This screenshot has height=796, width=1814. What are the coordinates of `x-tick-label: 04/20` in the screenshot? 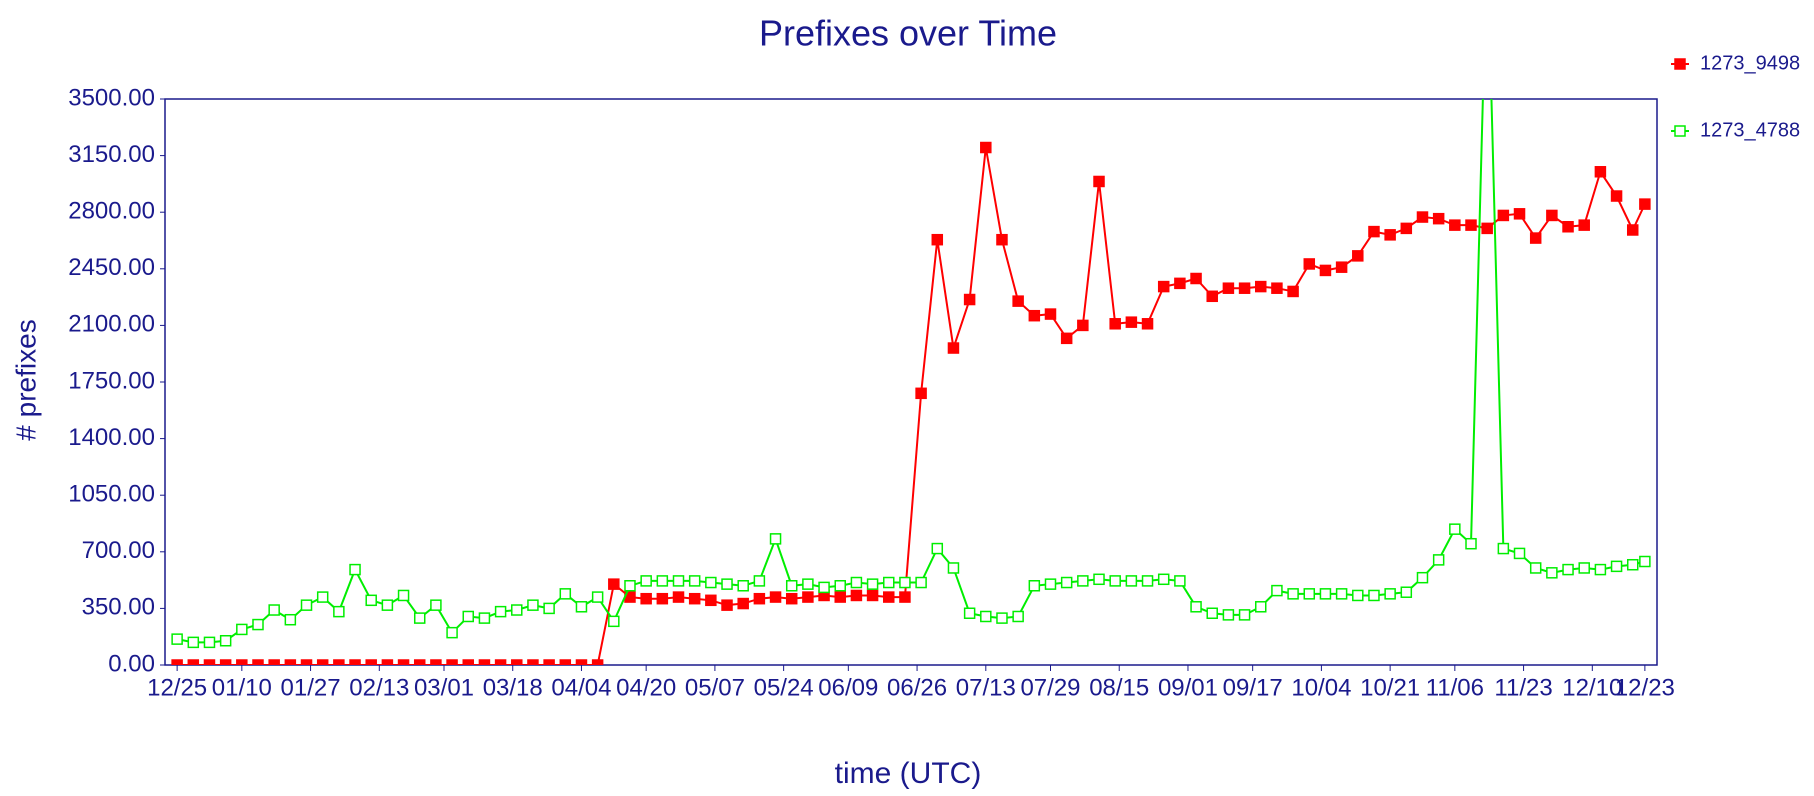 It's located at (646, 687).